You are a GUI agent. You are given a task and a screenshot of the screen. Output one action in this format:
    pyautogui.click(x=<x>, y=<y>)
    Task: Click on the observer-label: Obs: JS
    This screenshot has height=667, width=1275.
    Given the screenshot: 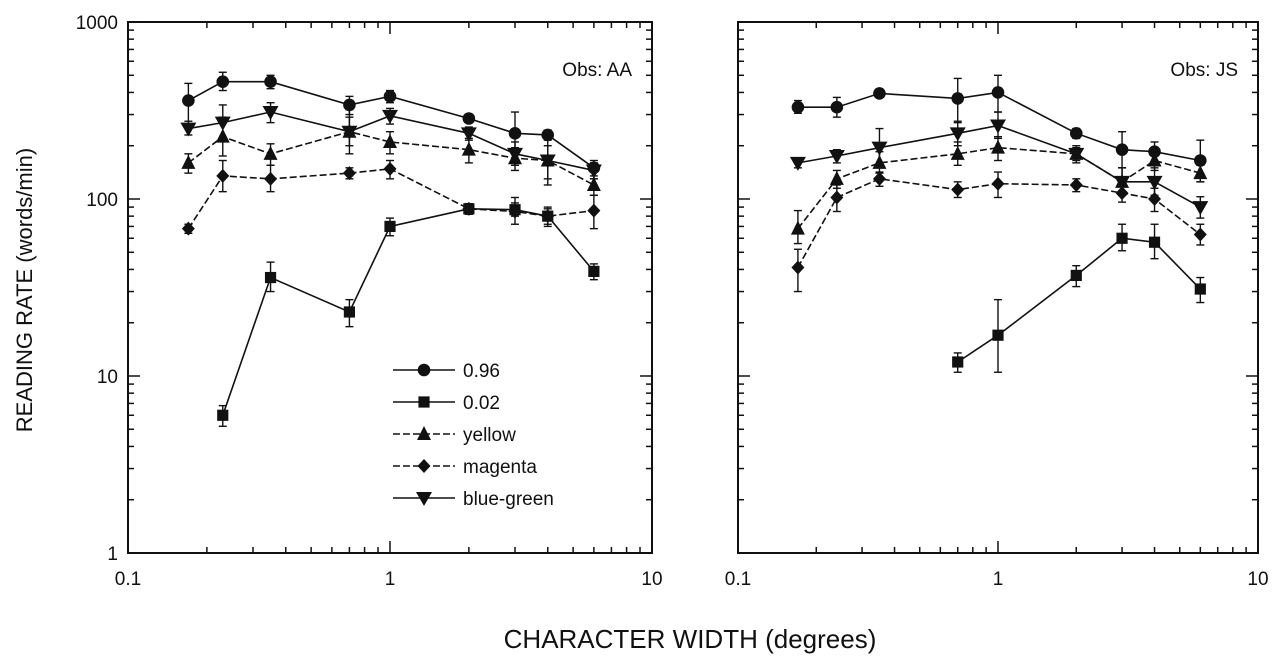 What is the action you would take?
    pyautogui.click(x=1204, y=70)
    